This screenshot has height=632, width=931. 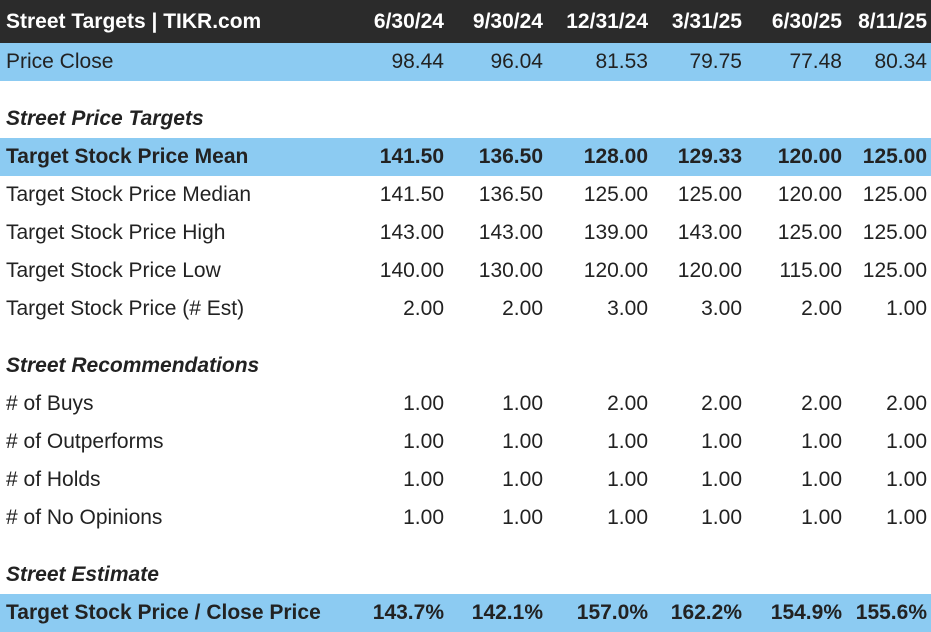 What do you see at coordinates (621, 61) in the screenshot?
I see `cell-value: 81.53` at bounding box center [621, 61].